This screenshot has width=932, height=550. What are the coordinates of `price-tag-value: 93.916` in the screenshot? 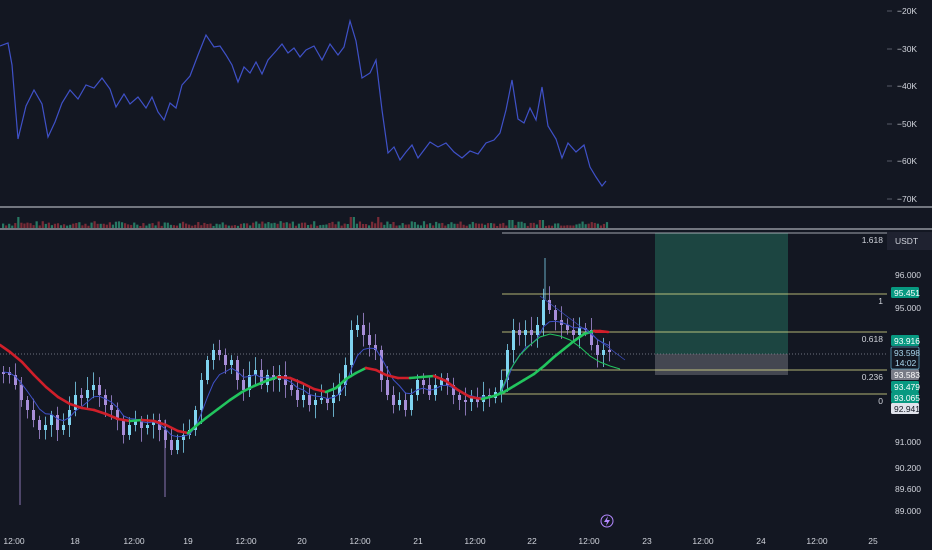 It's located at (907, 341).